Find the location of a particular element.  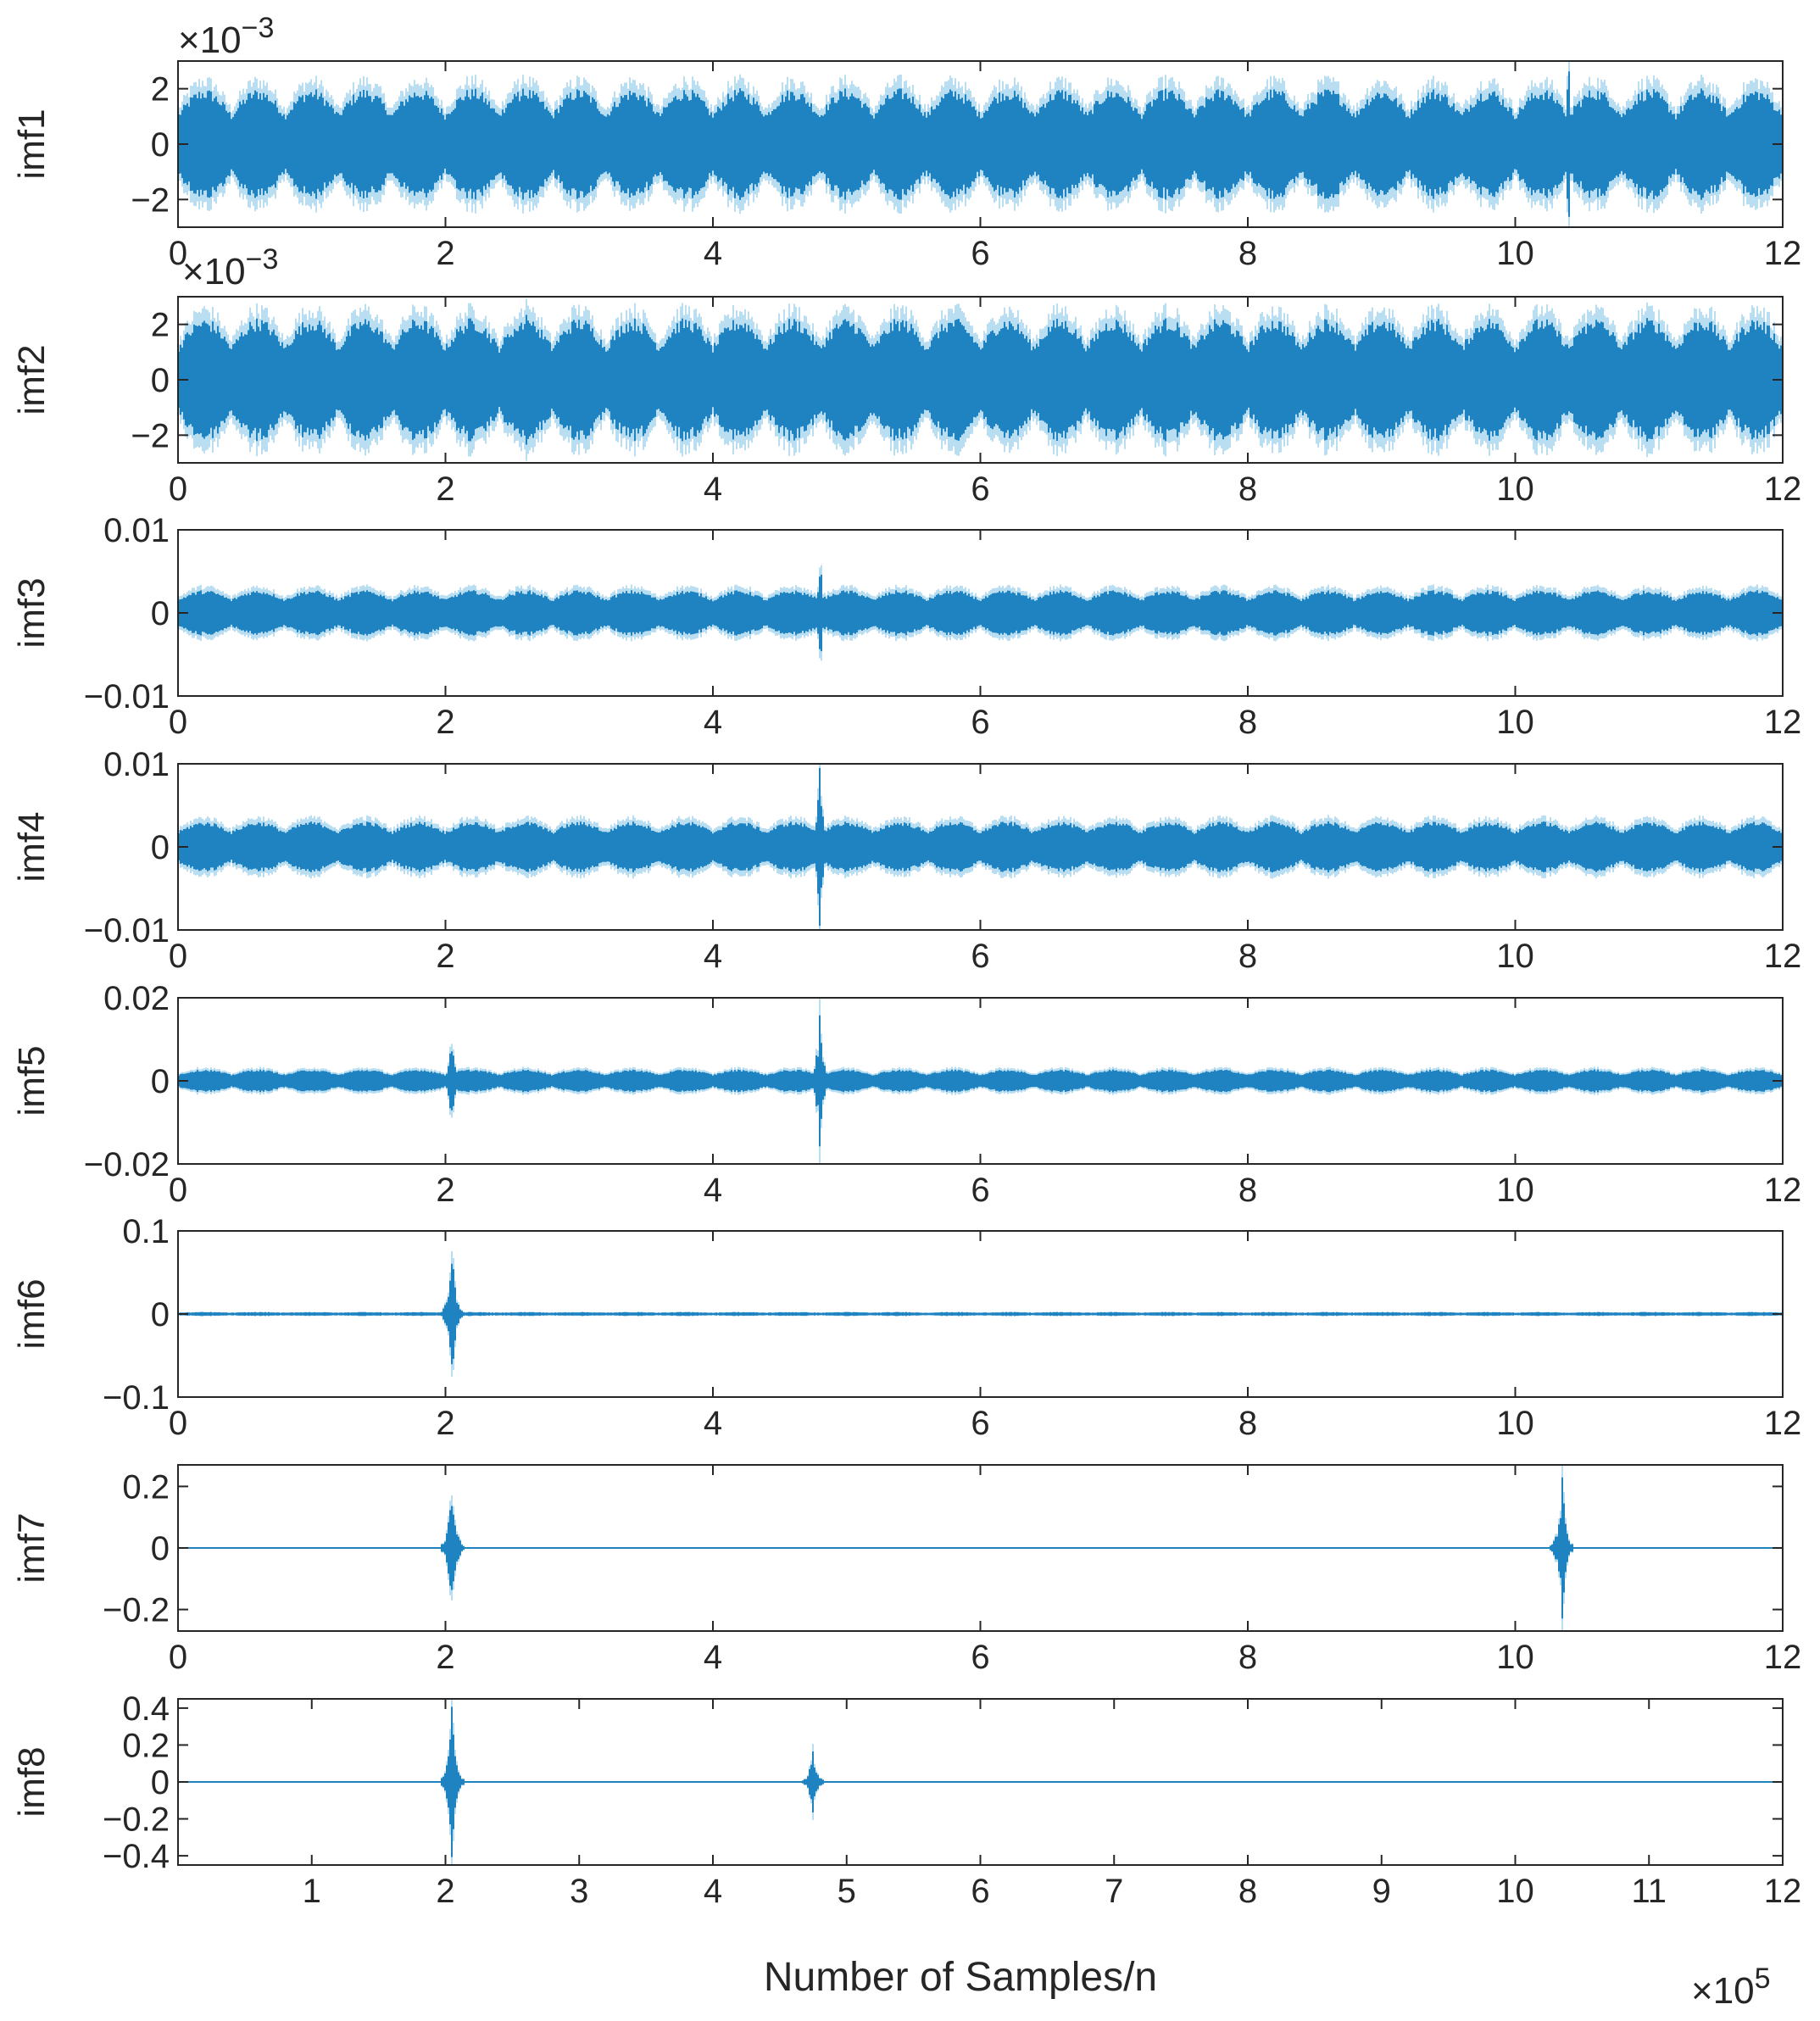

imf7-xtick-label: 12 is located at coordinates (1783, 1657).